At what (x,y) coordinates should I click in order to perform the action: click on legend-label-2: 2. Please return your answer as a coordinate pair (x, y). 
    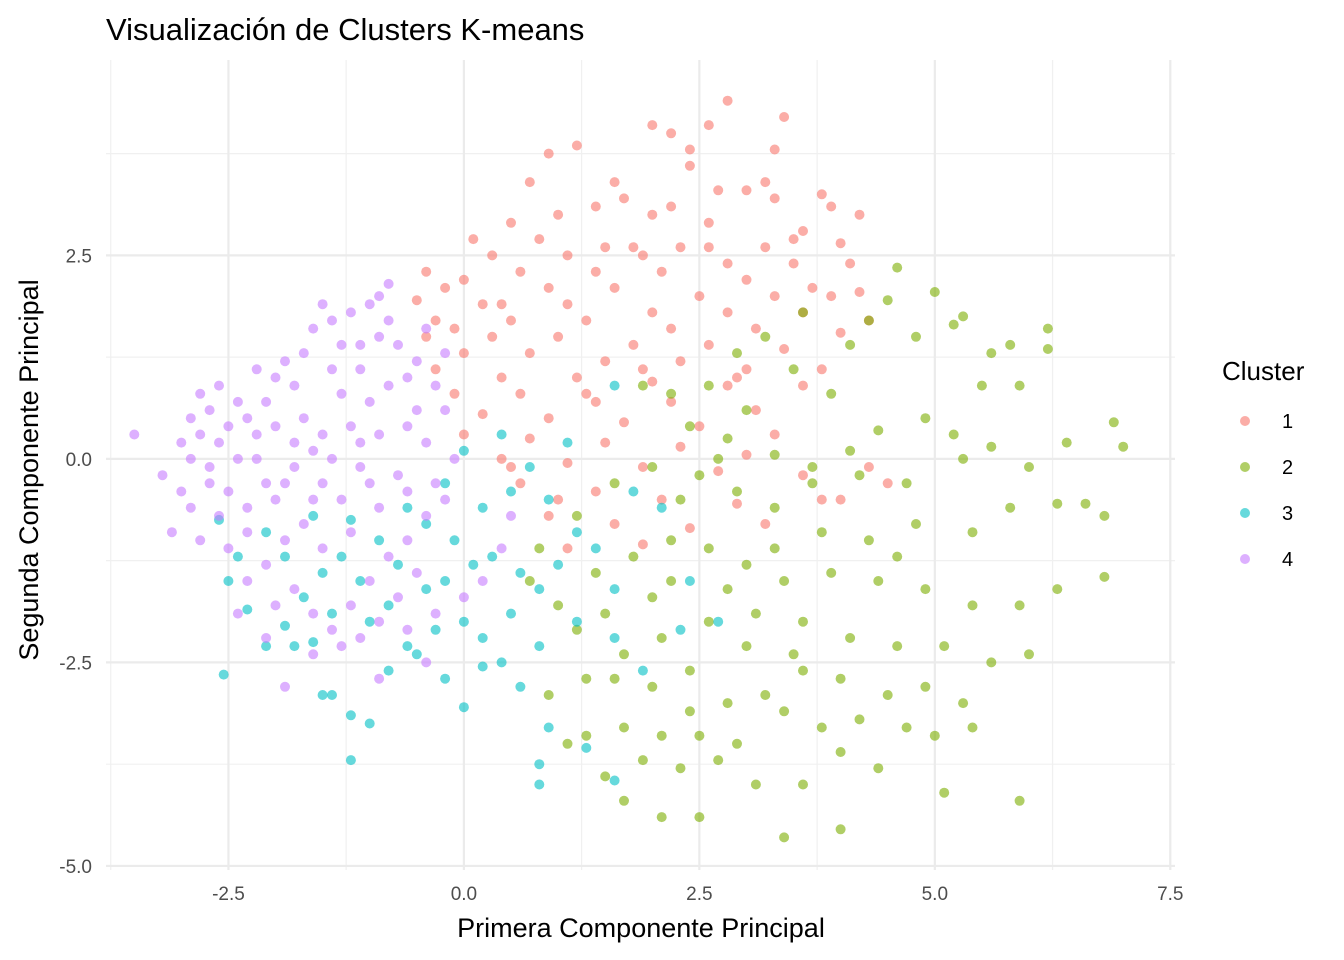
    Looking at the image, I should click on (1287, 468).